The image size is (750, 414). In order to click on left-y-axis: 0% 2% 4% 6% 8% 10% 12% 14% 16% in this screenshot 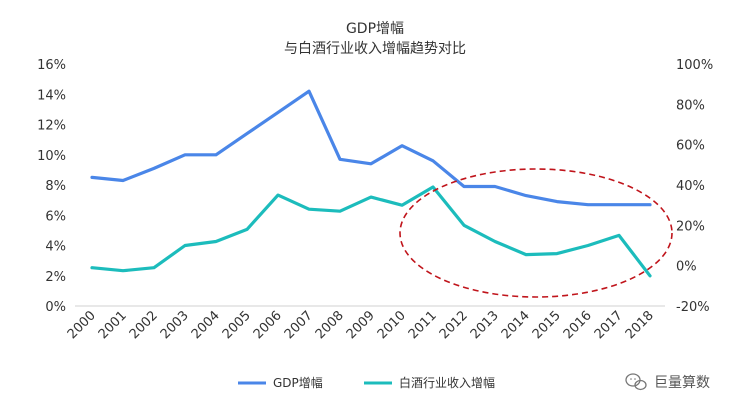, I will do `click(51, 186)`.